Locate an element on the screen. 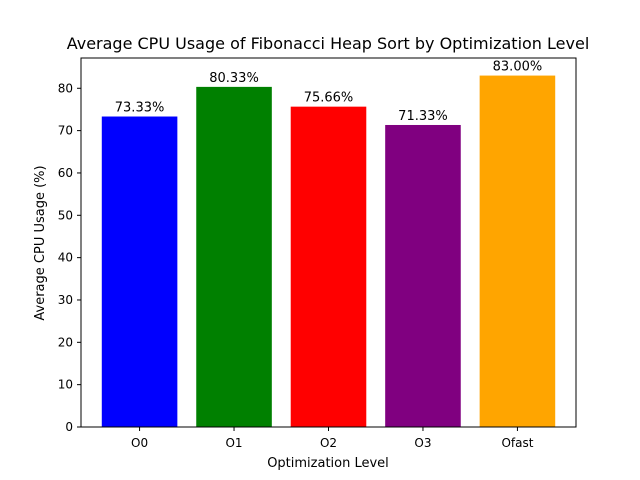 This screenshot has height=480, width=640. bar-o2 is located at coordinates (328, 266).